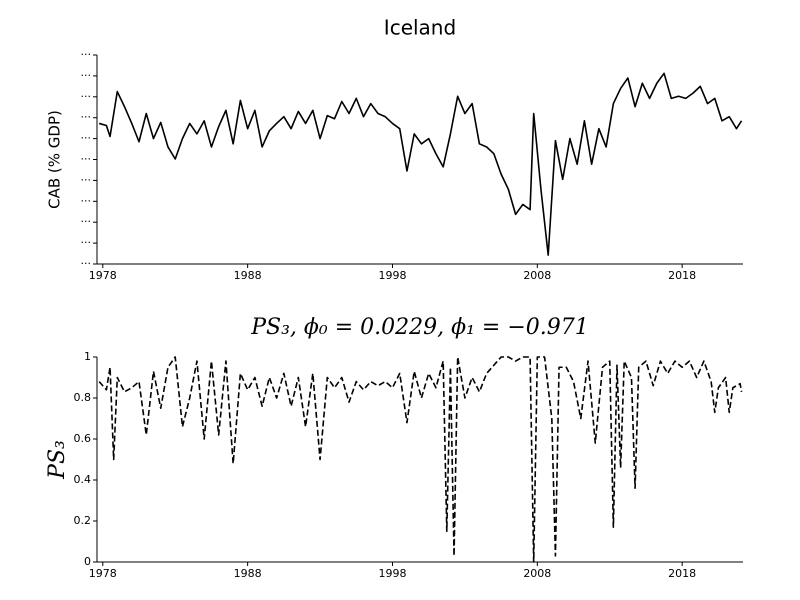 This screenshot has height=600, width=800. Describe the element at coordinates (420, 28) in the screenshot. I see `chart-title: Iceland` at that location.